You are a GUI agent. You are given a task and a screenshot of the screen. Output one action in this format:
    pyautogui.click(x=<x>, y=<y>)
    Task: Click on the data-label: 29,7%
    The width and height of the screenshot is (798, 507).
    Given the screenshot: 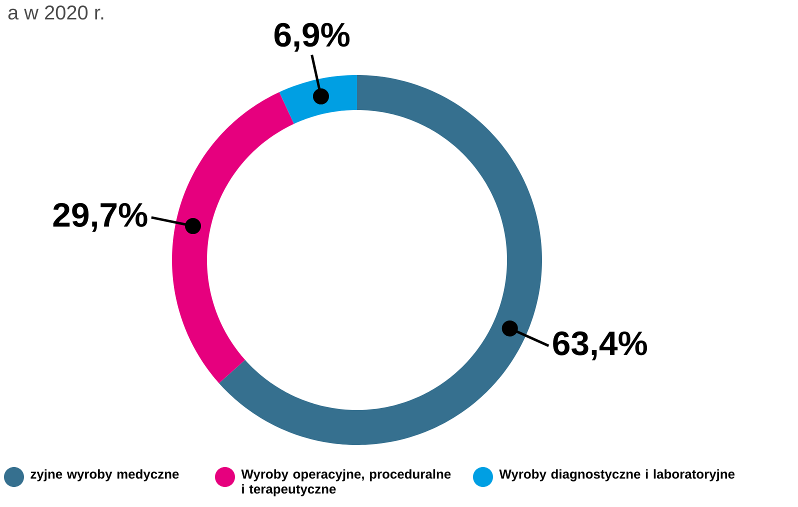 What is the action you would take?
    pyautogui.click(x=100, y=217)
    